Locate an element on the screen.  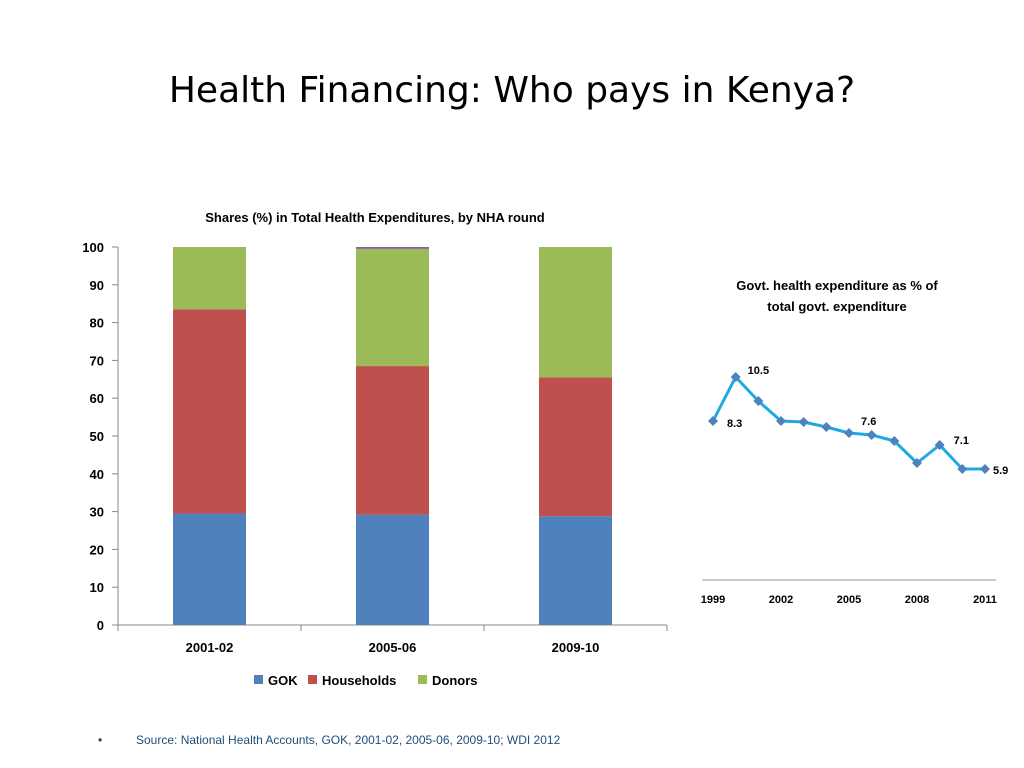
line-x-tick-label: 1999 is located at coordinates (713, 600).